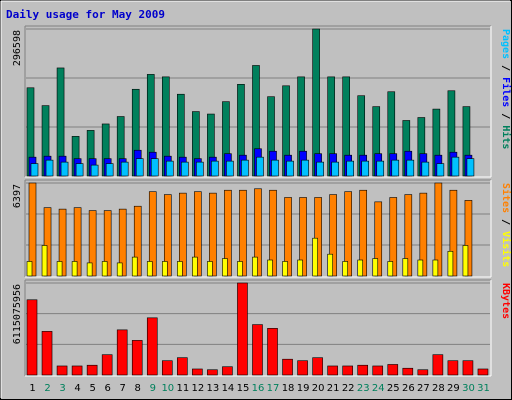  Describe the element at coordinates (167, 388) in the screenshot. I see `day-label-10: 10` at that location.